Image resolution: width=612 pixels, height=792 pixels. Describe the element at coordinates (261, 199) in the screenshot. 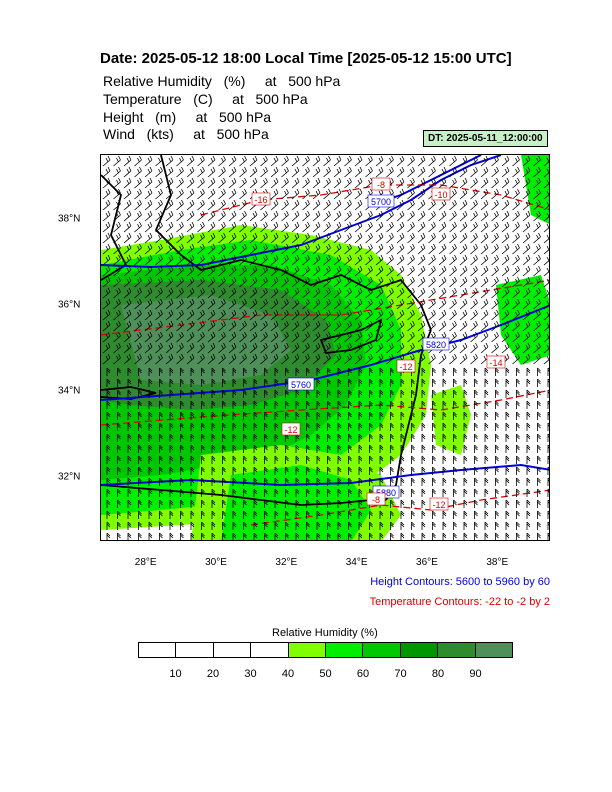

I see `temp-label-box` at that location.